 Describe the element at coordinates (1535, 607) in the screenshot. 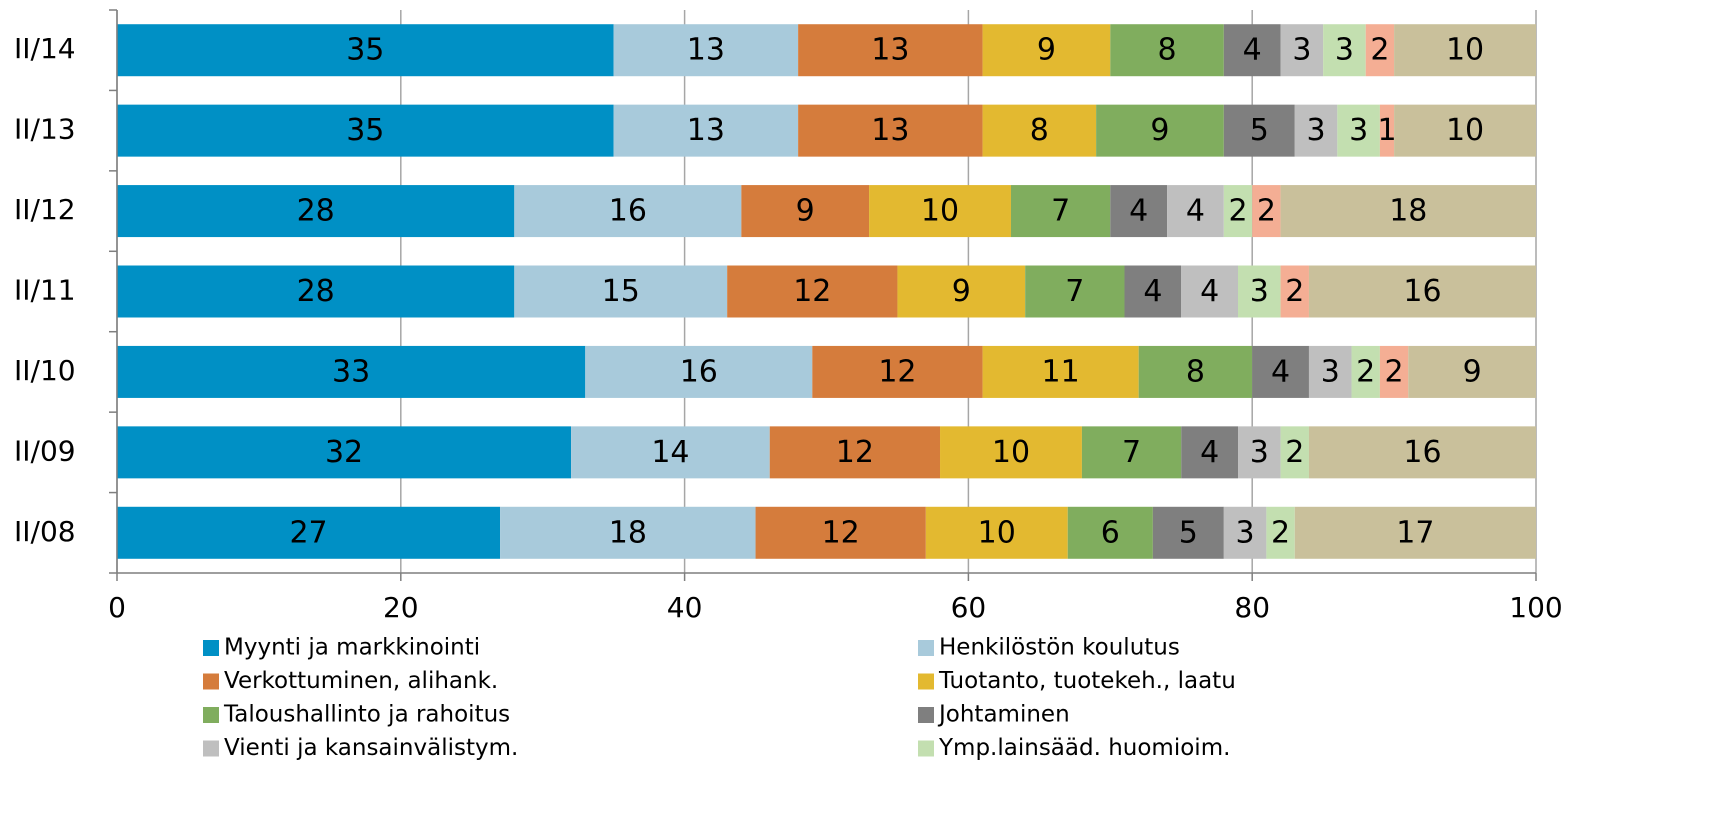

I see `x-tick-label: 100` at that location.